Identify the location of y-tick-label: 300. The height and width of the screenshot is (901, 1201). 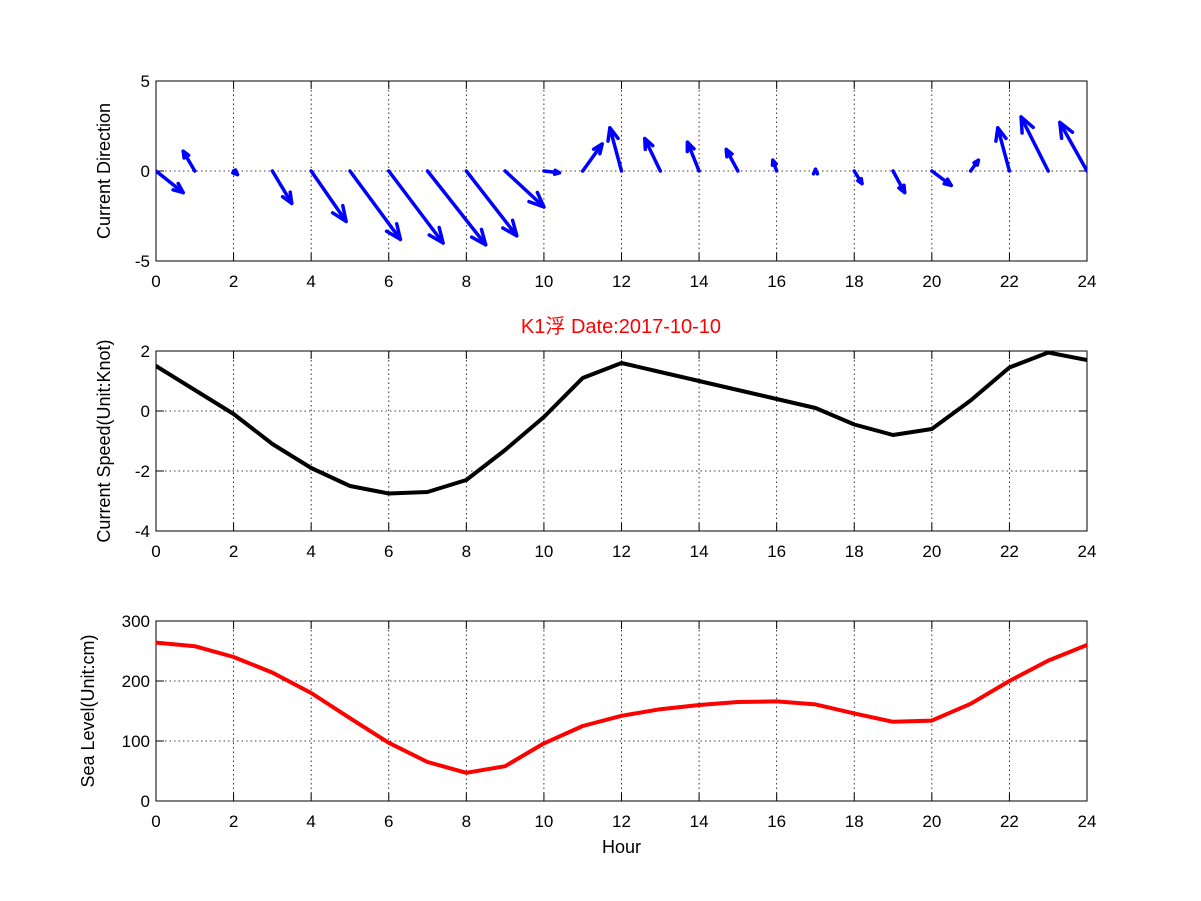
(136, 621).